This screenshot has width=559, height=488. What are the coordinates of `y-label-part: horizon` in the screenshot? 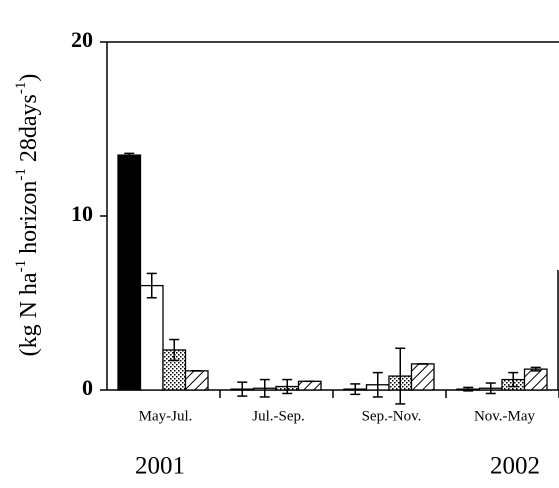 It's located at (29, 220).